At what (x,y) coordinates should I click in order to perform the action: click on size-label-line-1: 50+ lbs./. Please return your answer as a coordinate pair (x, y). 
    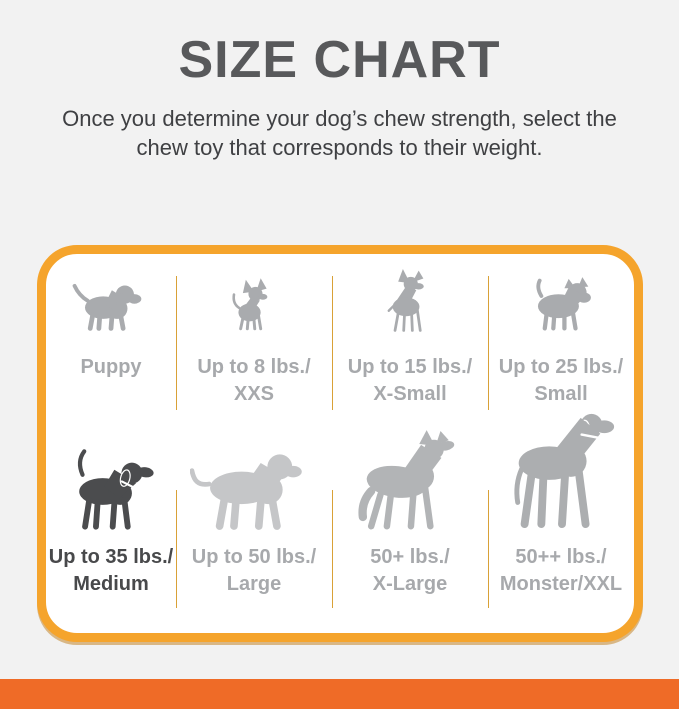
    Looking at the image, I should click on (410, 557).